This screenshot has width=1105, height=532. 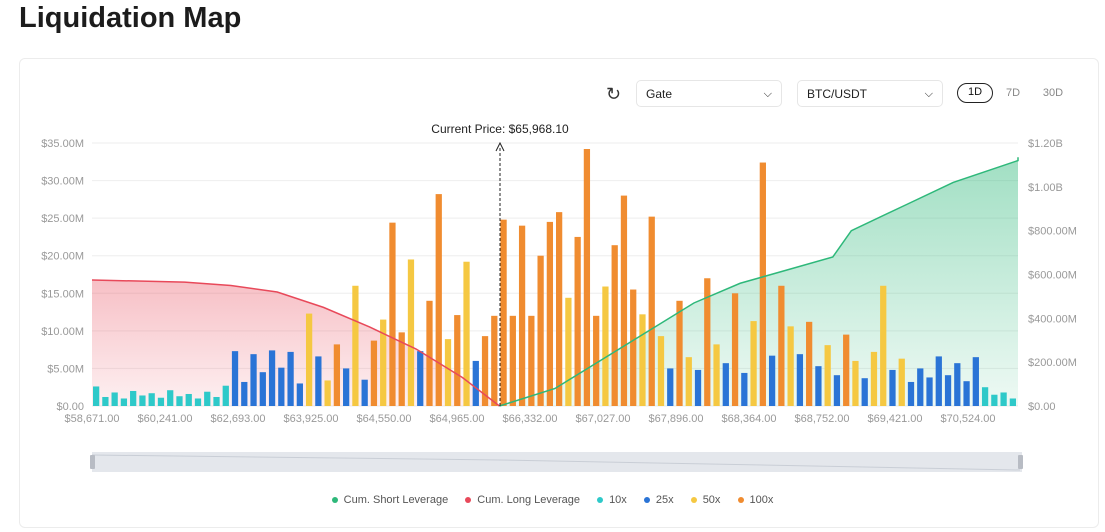 I want to click on x-tick-label: $67,027.00, so click(x=602, y=419).